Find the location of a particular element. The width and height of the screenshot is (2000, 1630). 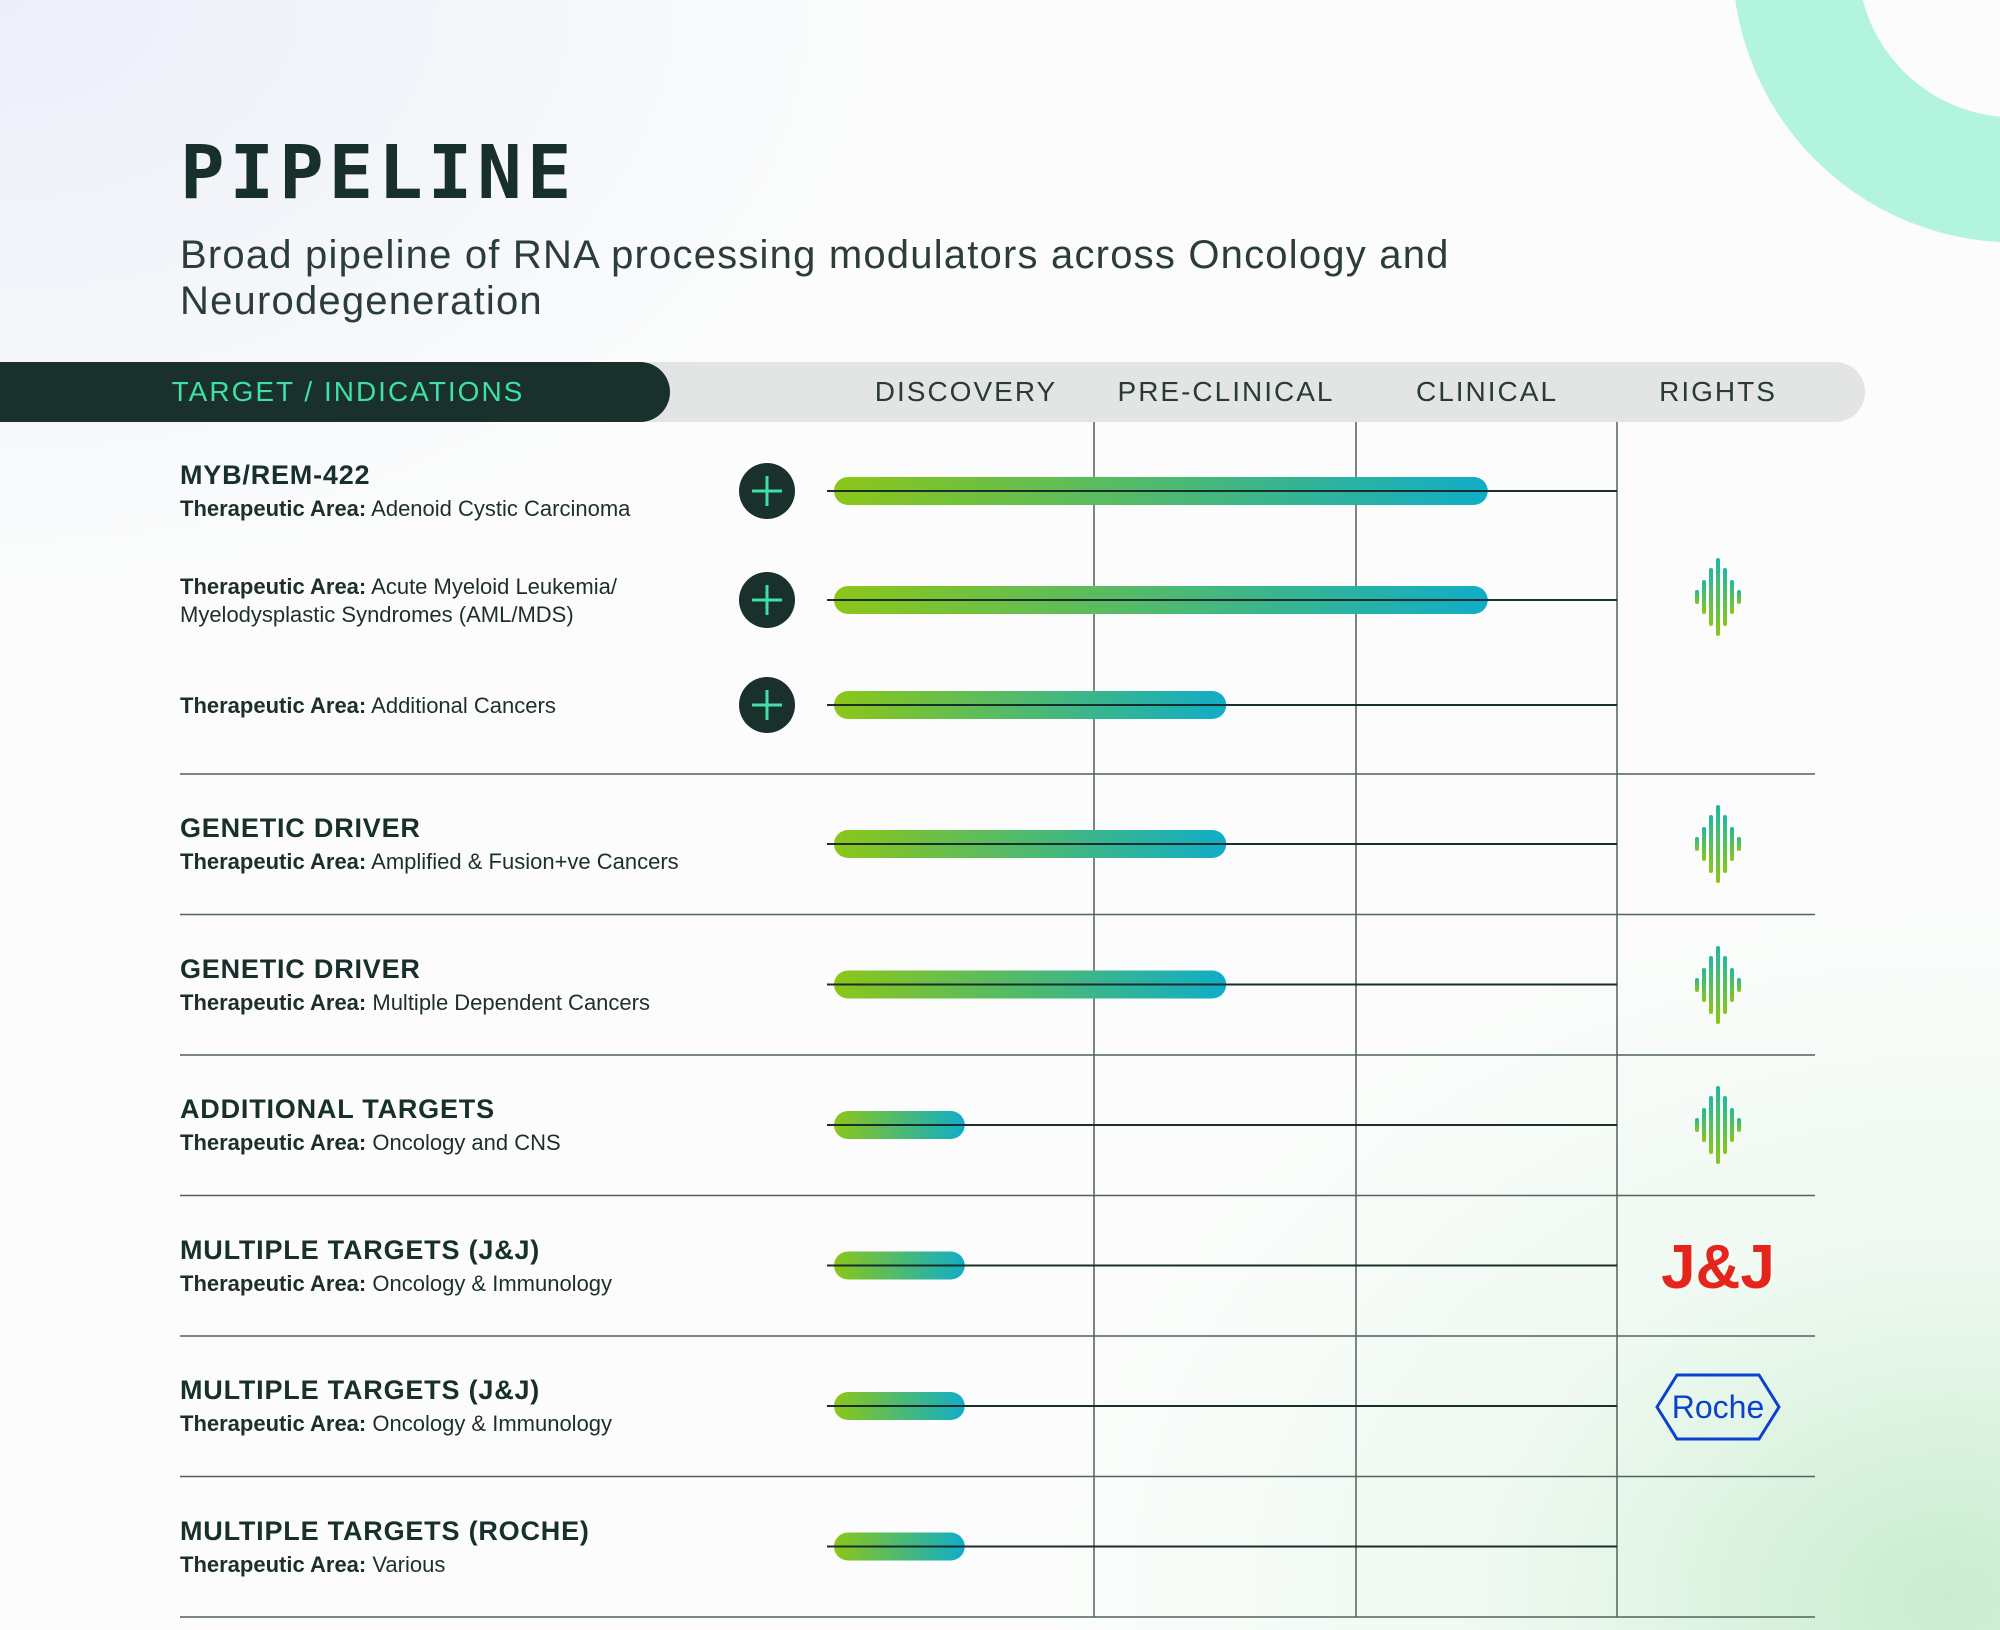

target-name: MYB/REM-422 is located at coordinates (275, 475).